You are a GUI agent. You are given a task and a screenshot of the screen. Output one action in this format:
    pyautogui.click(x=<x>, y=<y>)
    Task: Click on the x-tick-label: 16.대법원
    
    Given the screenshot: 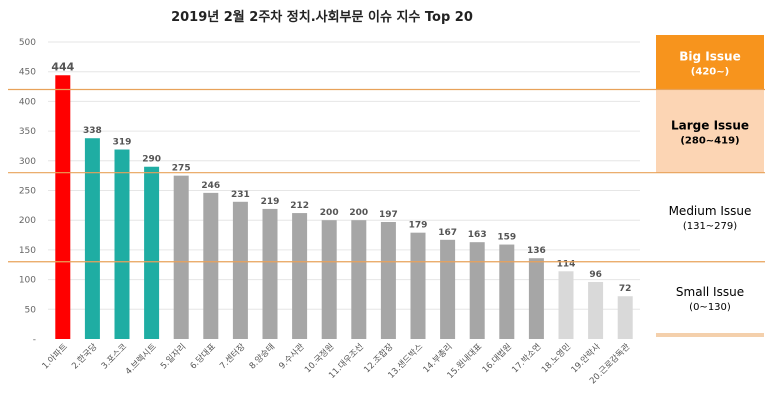 What is the action you would take?
    pyautogui.click(x=497, y=358)
    